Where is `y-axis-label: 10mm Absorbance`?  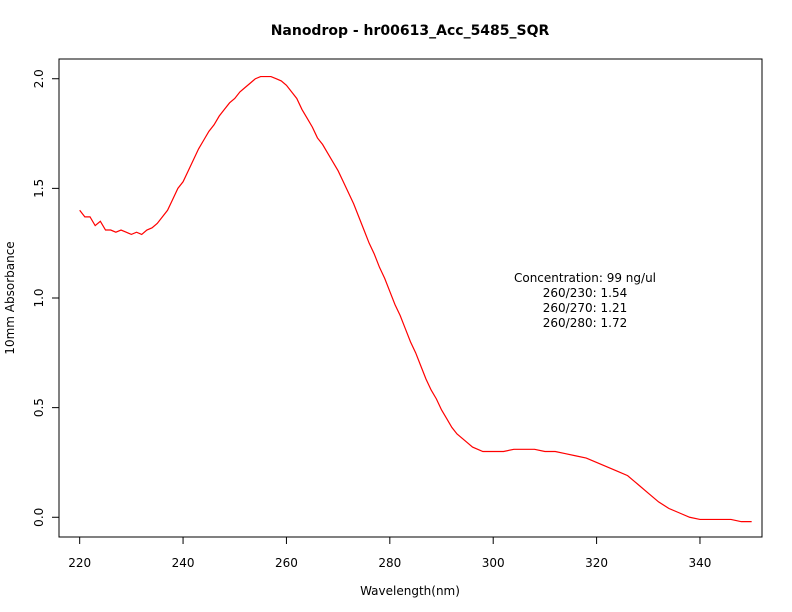
y-axis-label: 10mm Absorbance is located at coordinates (10, 297).